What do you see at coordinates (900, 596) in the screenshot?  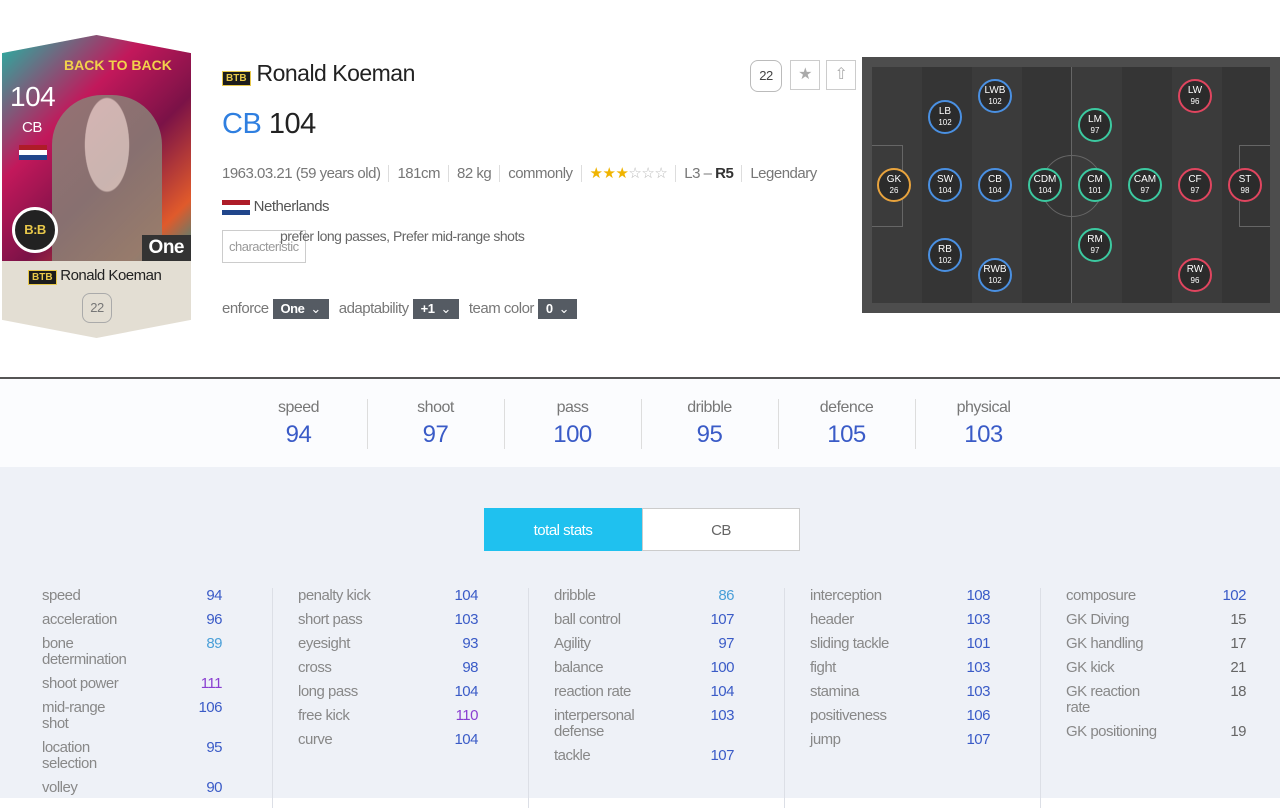 I see `stat-row: interception 108` at bounding box center [900, 596].